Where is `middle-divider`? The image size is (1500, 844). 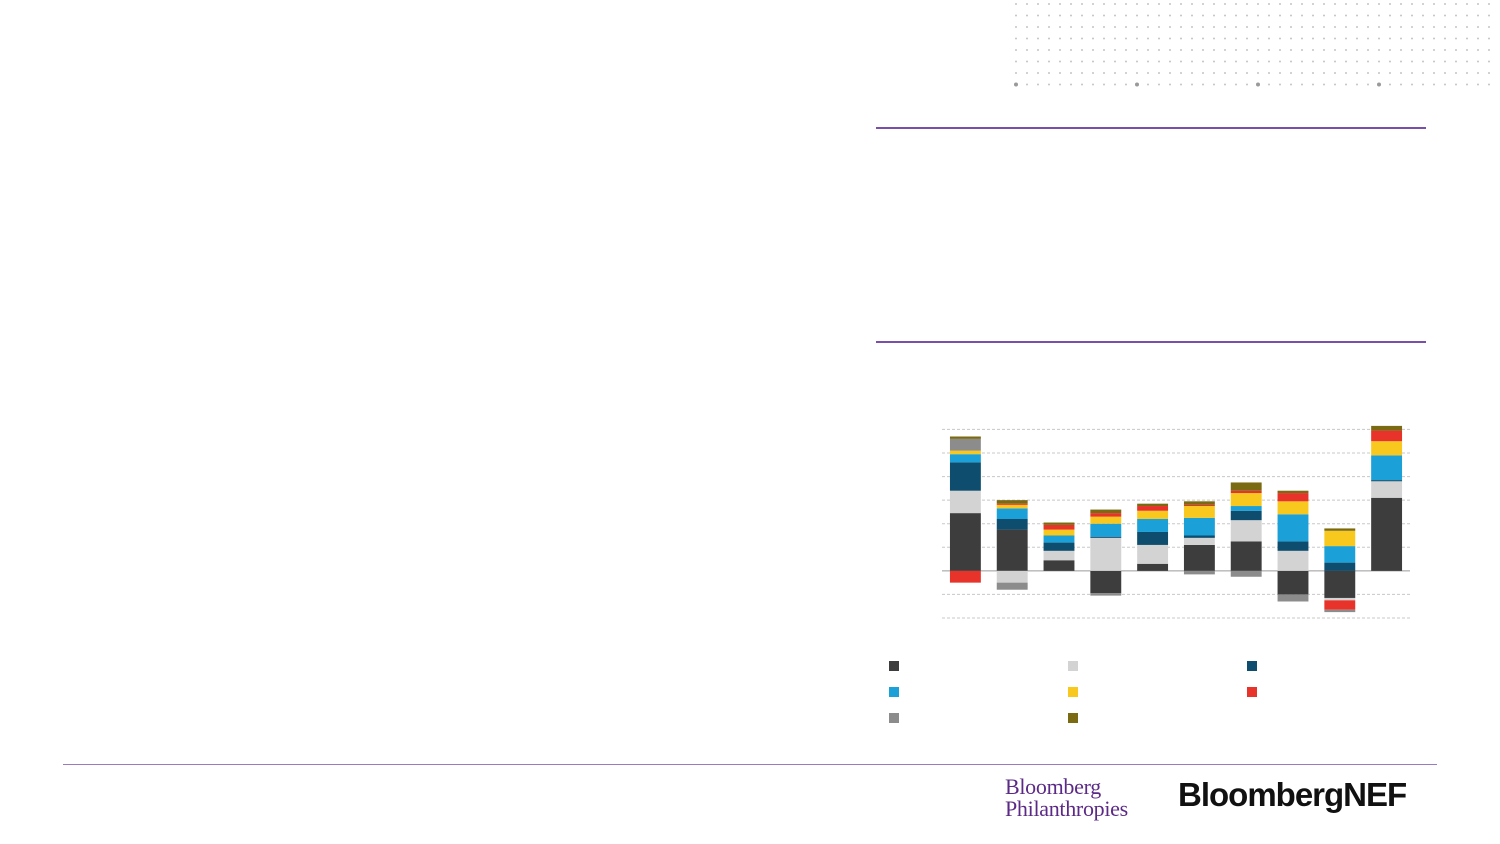
middle-divider is located at coordinates (1151, 342).